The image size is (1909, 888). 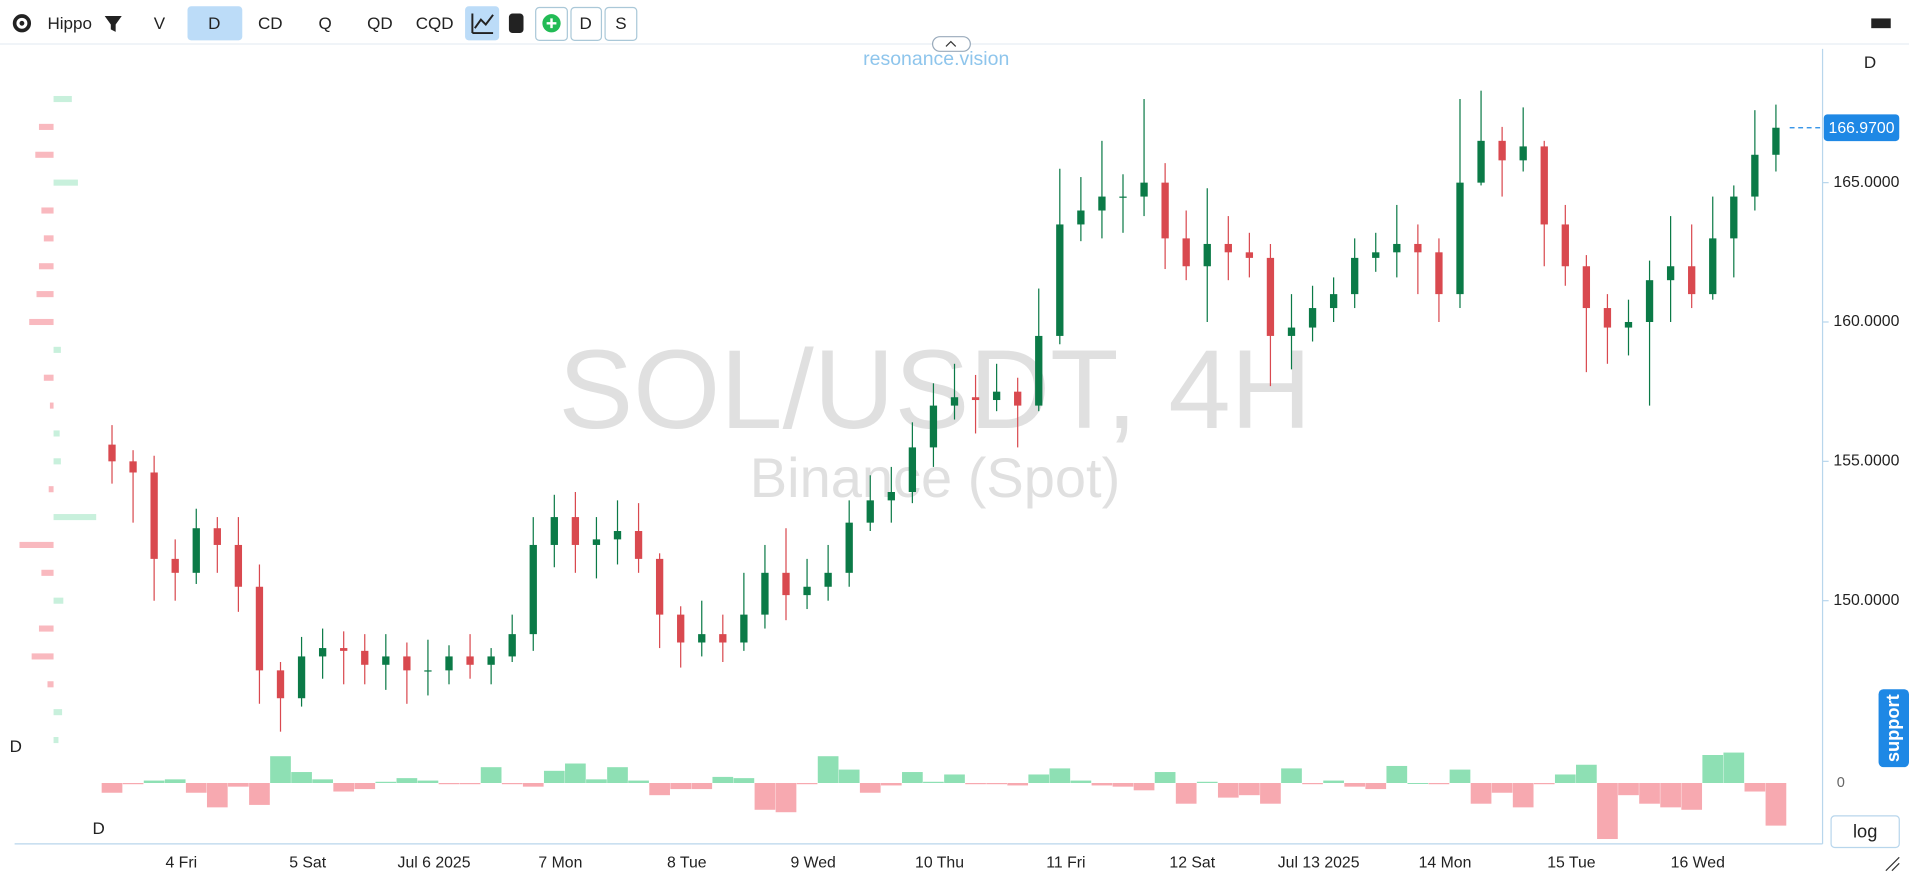 I want to click on tag-label: D, so click(x=585, y=23).